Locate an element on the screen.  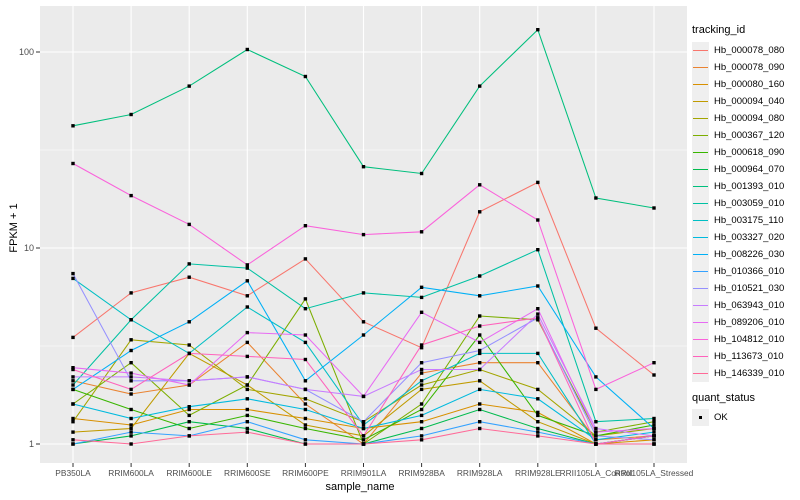
legend-item-Hb_000367_120: Hb_000367_120 is located at coordinates (746, 135).